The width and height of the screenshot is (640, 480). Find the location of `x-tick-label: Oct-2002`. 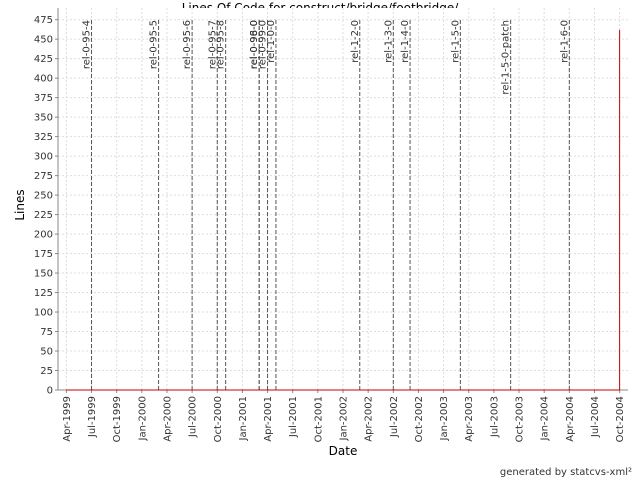

x-tick-label: Oct-2002 is located at coordinates (419, 419).